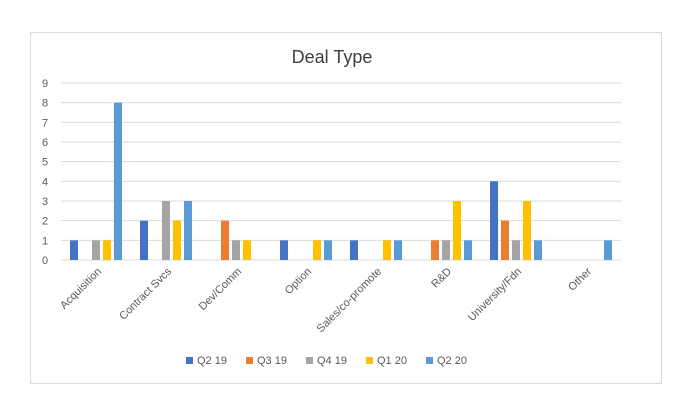 This screenshot has height=418, width=683. What do you see at coordinates (272, 361) in the screenshot?
I see `legend-label: Q3 19` at bounding box center [272, 361].